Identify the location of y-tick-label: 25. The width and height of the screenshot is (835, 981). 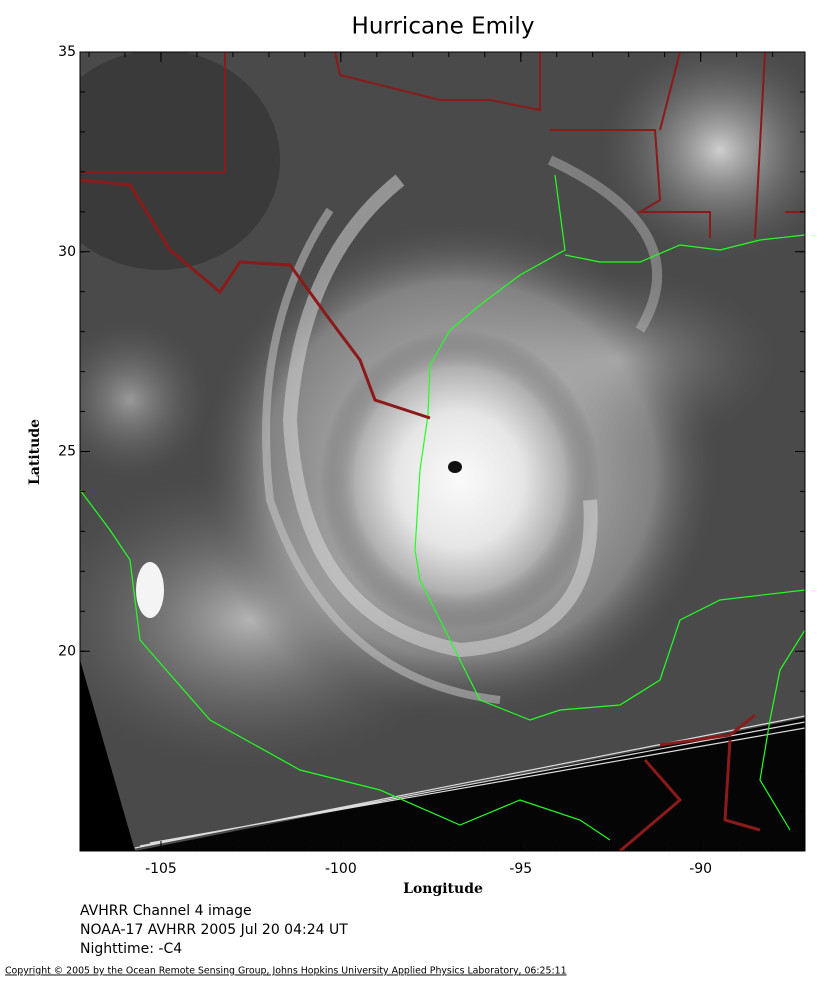
(67, 452).